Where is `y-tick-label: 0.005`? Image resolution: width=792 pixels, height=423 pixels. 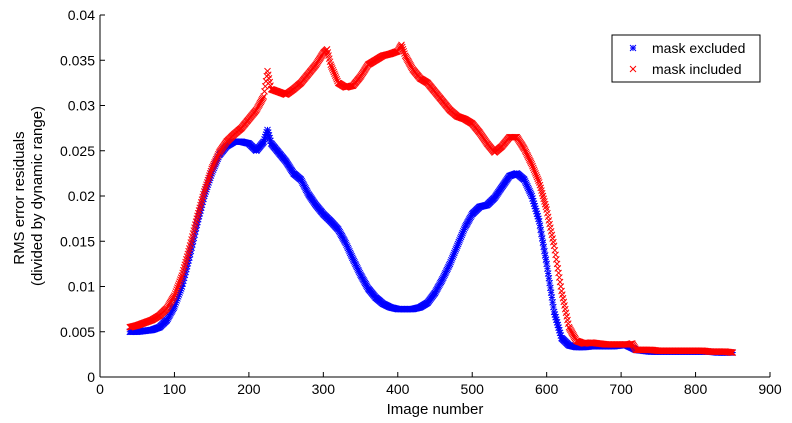 y-tick-label: 0.005 is located at coordinates (77, 332).